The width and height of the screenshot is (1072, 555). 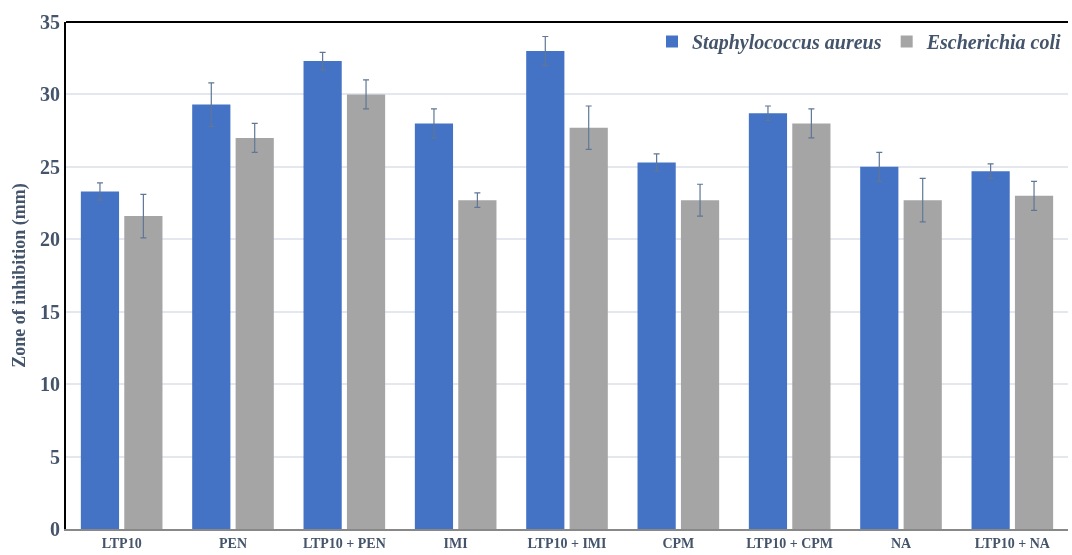 What do you see at coordinates (455, 543) in the screenshot?
I see `x-tick-label: IMI` at bounding box center [455, 543].